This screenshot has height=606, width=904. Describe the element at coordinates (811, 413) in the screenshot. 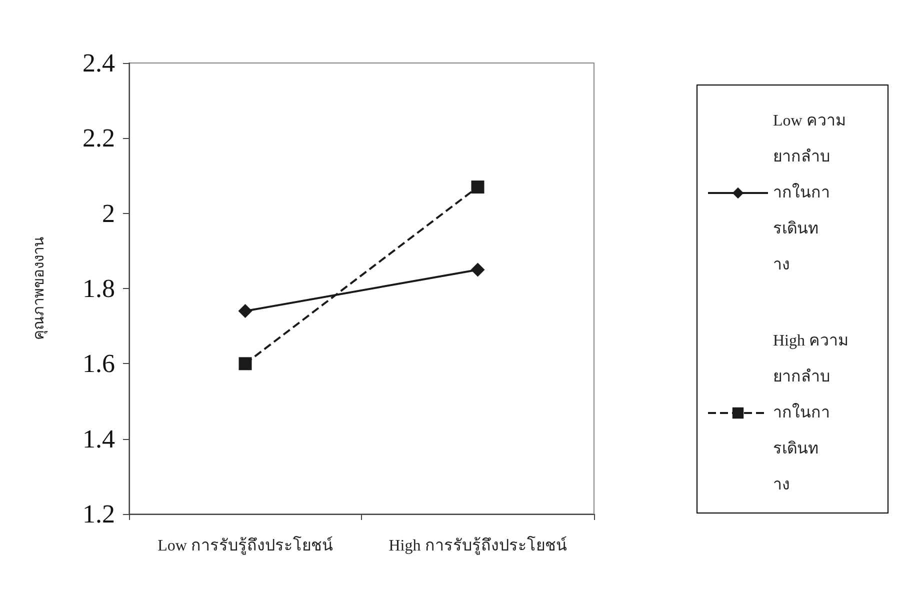

I see `legend-label: High ความยากลำบากในการเดินทาง` at that location.